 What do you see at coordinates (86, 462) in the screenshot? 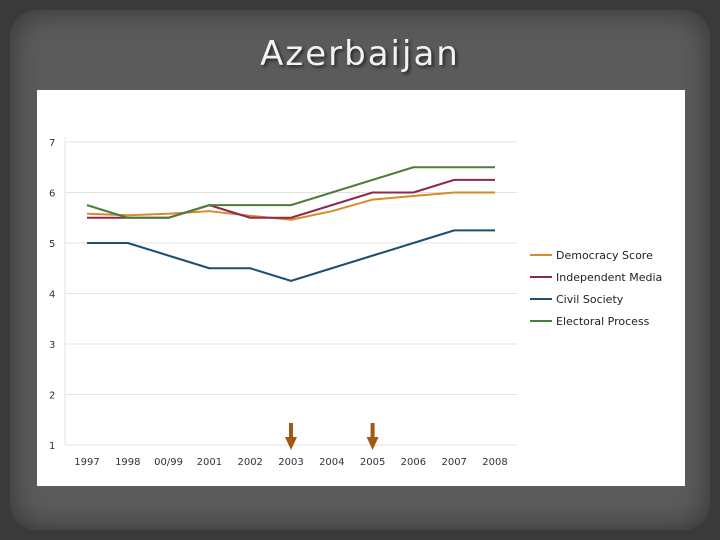
I see `x-tick-label: 1997` at bounding box center [86, 462].